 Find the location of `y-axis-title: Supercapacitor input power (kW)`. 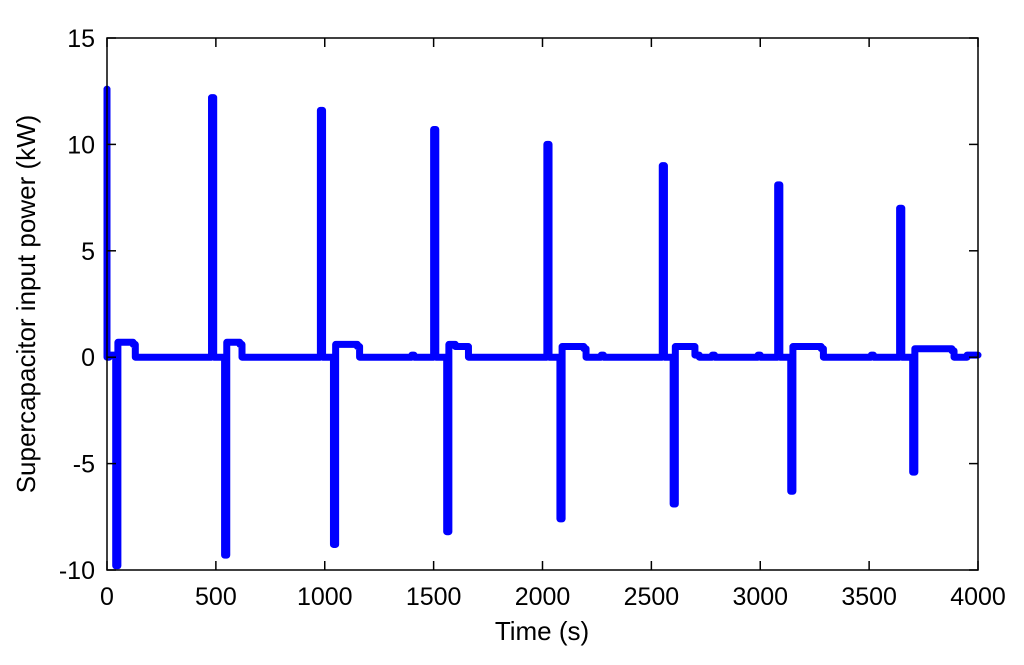

y-axis-title: Supercapacitor input power (kW) is located at coordinates (26, 304).